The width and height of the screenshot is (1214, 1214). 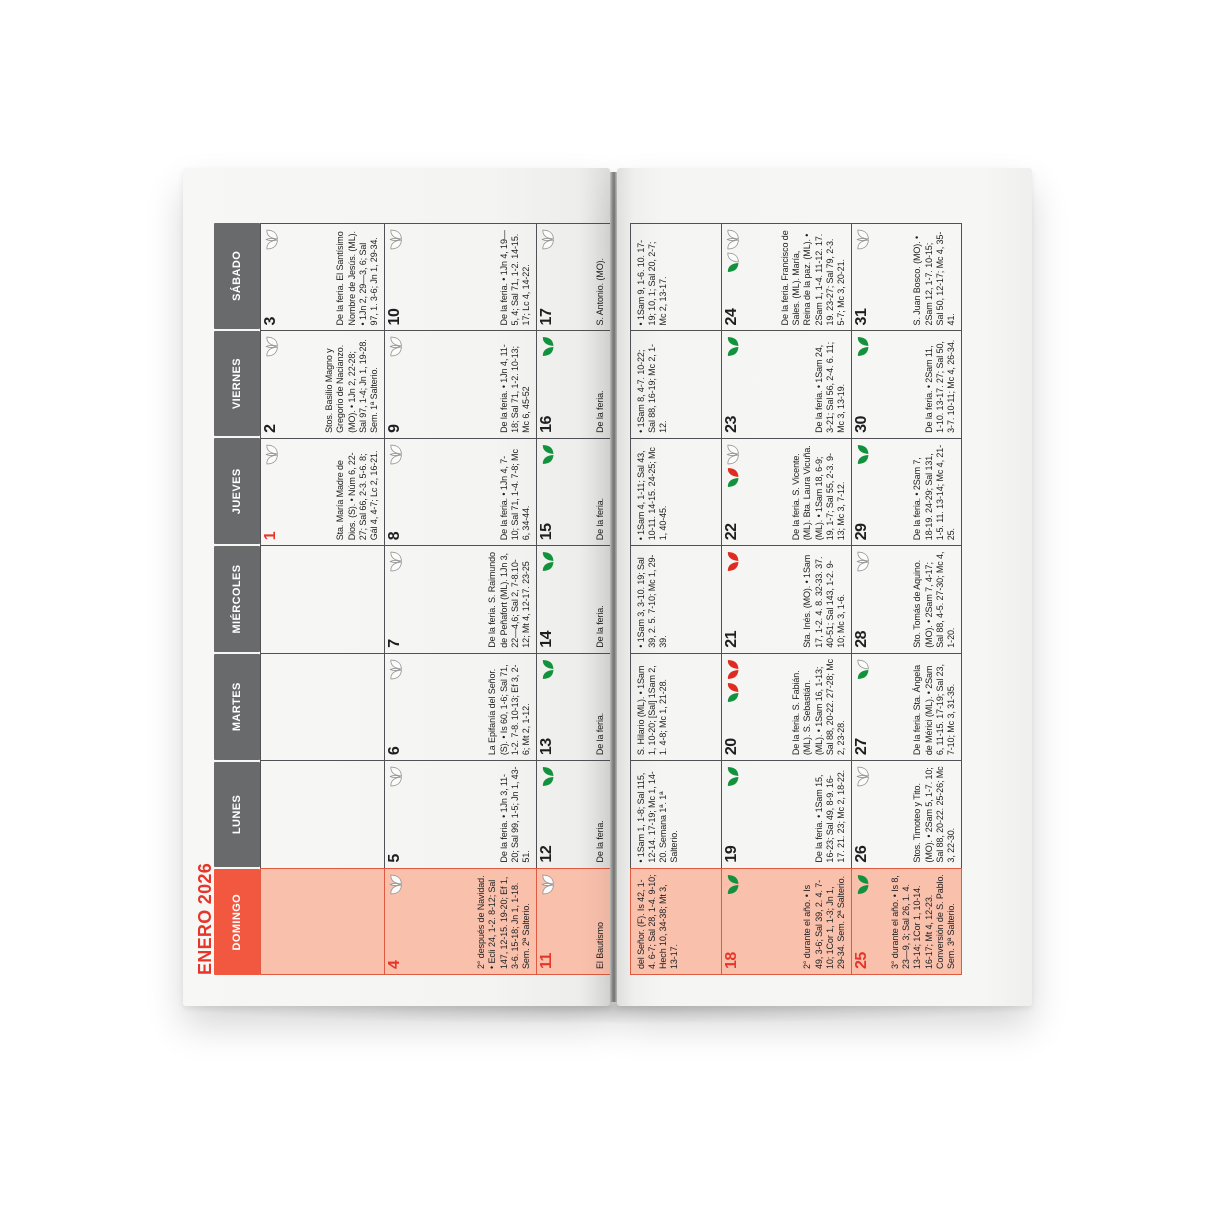 What do you see at coordinates (613, 587) in the screenshot?
I see `book-spine` at bounding box center [613, 587].